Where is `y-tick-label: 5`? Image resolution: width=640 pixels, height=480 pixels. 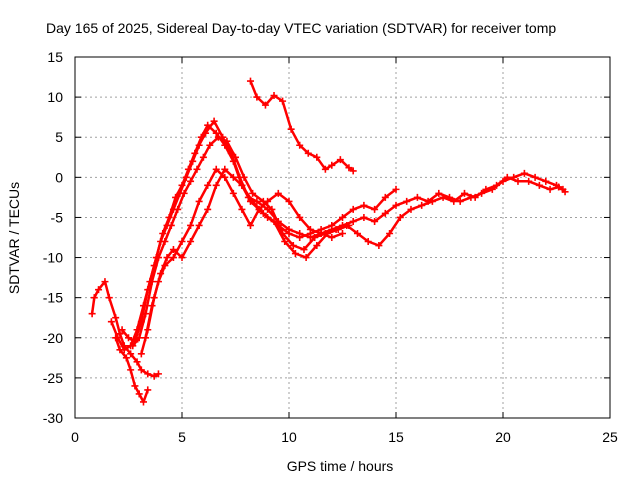 y-tick-label: 5 is located at coordinates (59, 137).